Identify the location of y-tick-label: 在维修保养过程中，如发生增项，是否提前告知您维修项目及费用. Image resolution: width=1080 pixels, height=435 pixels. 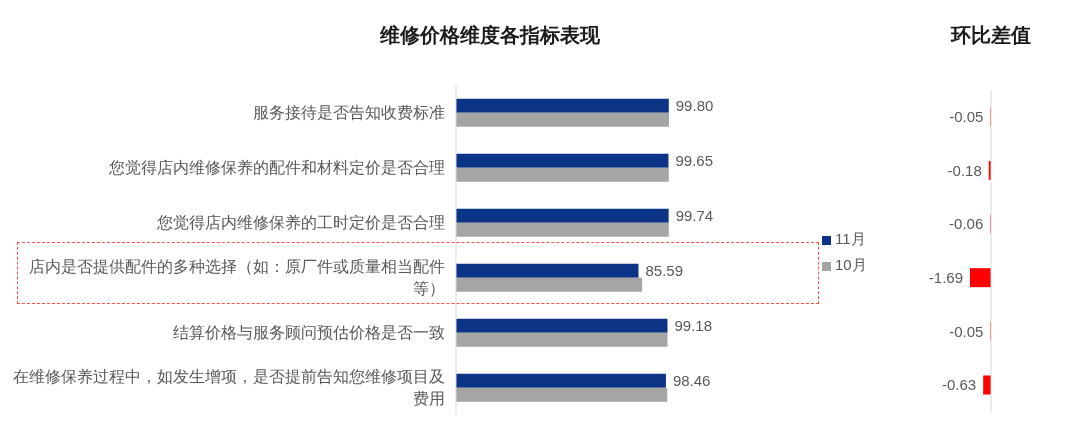
(229, 387).